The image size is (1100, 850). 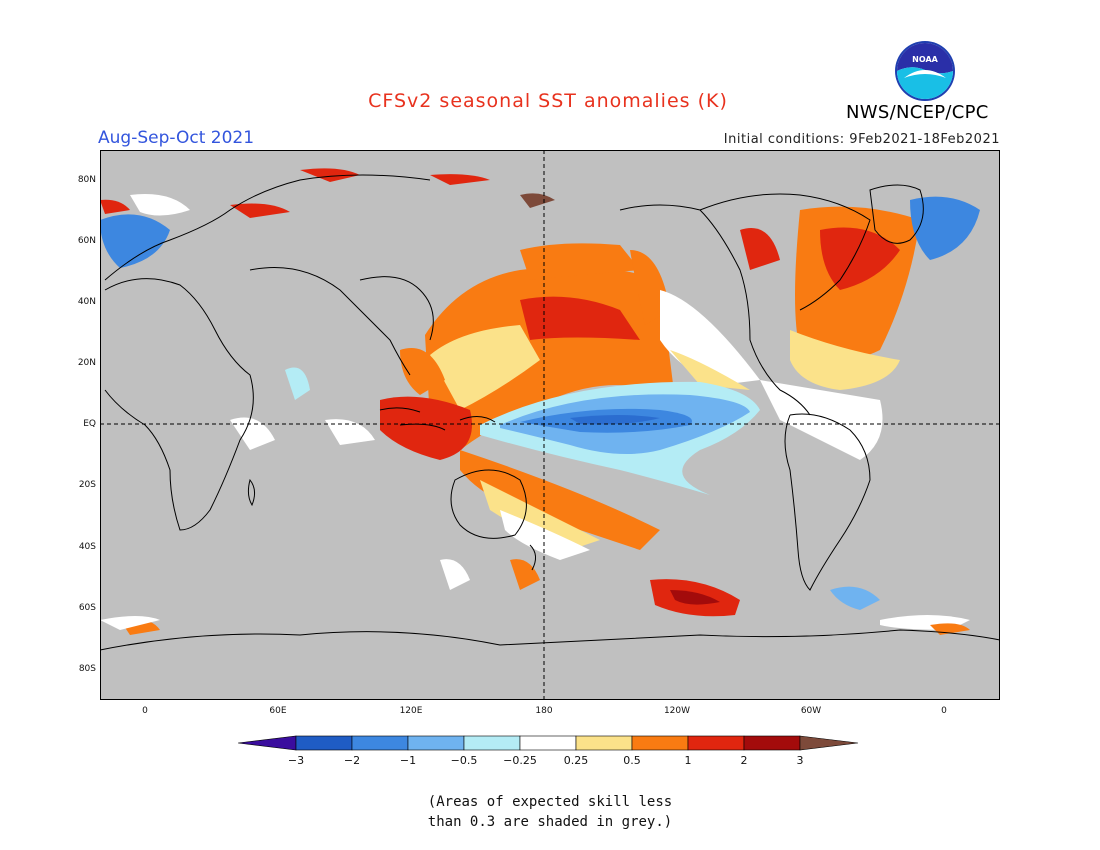 I want to click on colorbar-tick-label: 0.25, so click(x=576, y=760).